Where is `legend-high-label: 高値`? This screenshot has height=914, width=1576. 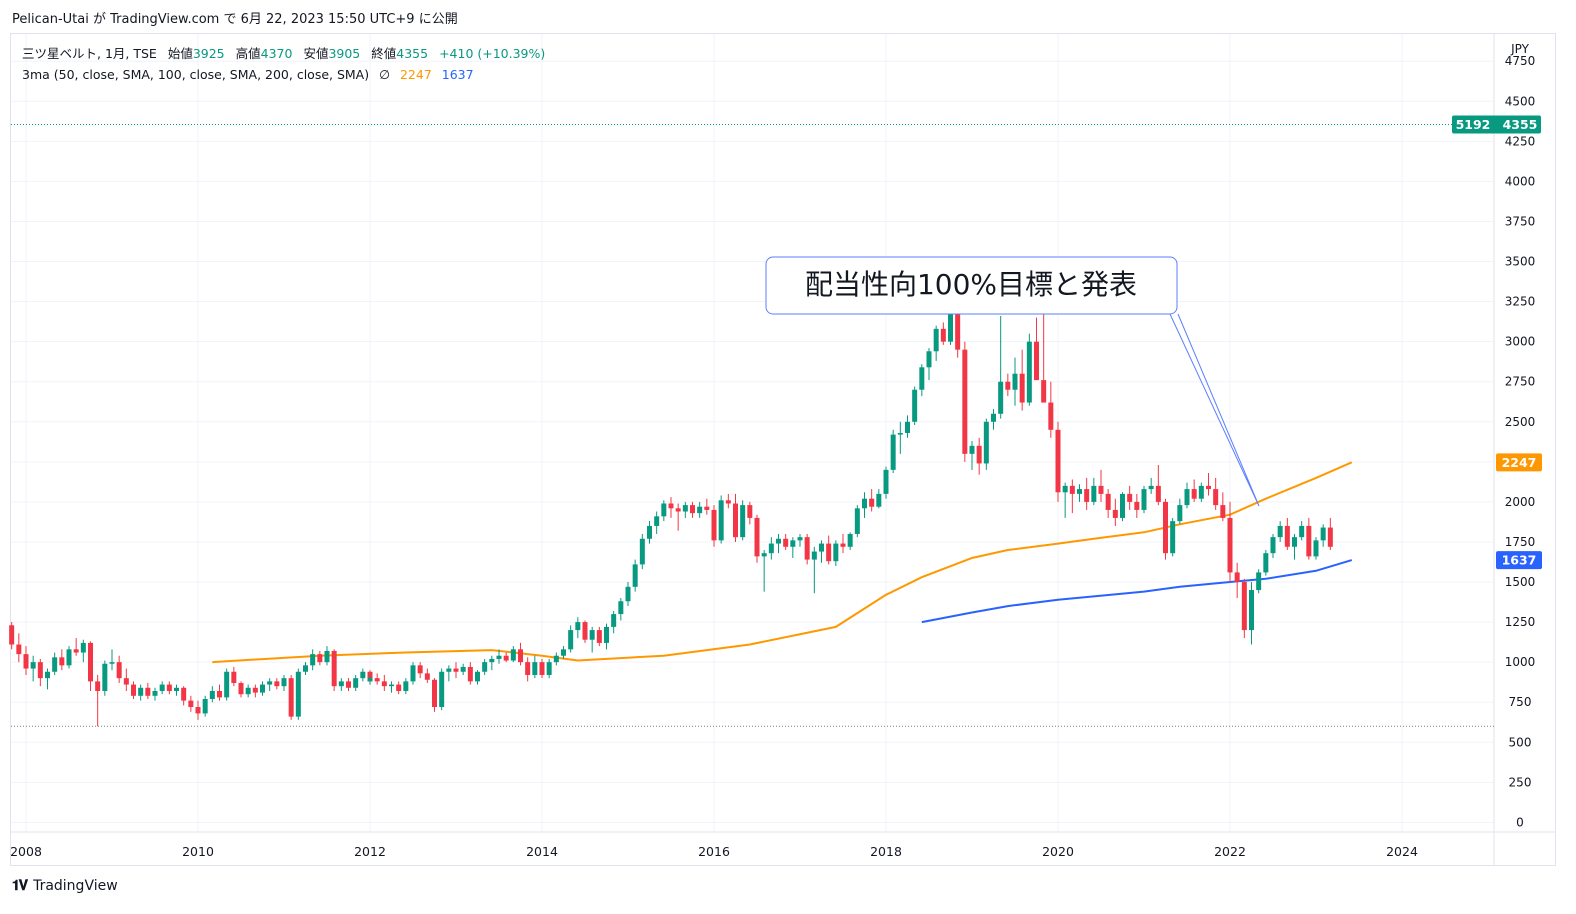
legend-high-label: 高値 is located at coordinates (248, 53).